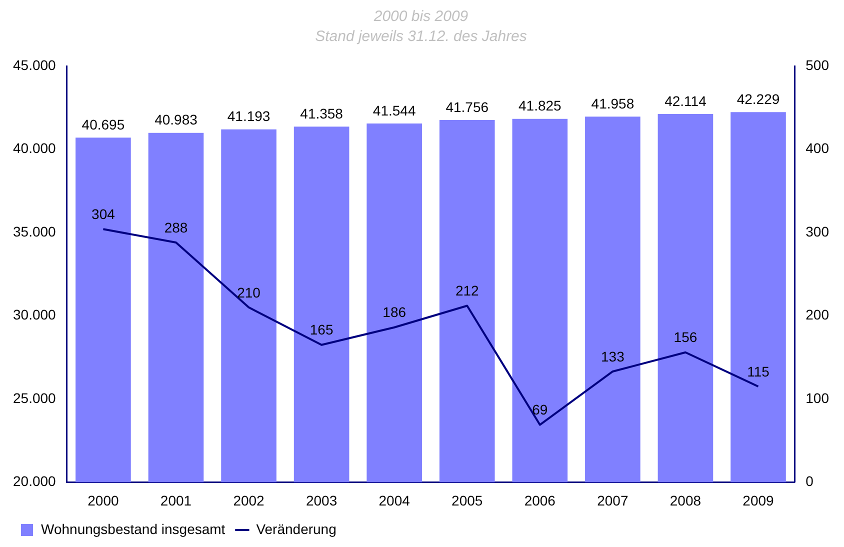  What do you see at coordinates (296, 528) in the screenshot?
I see `legend-label: Veränderung` at bounding box center [296, 528].